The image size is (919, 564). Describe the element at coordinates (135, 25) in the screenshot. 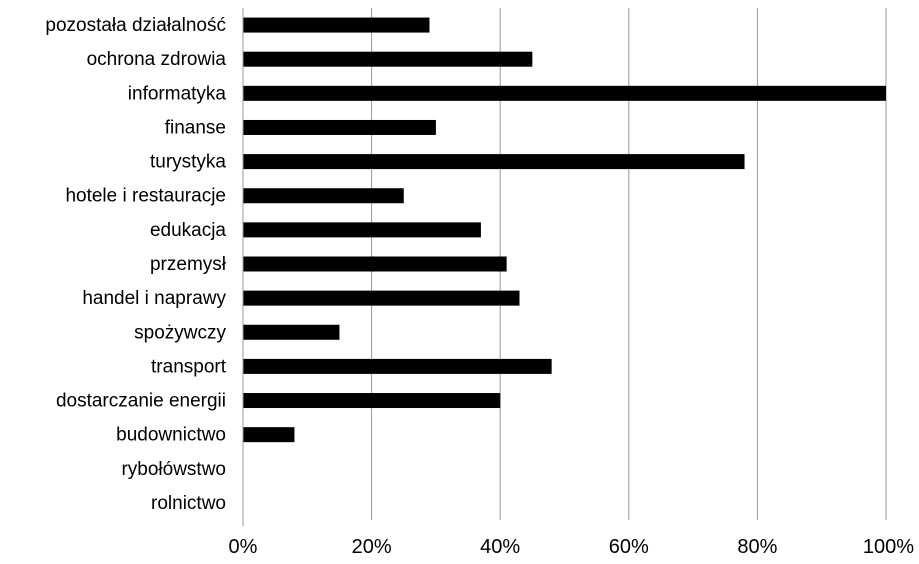

I see `category-label: pozostała działalność` at that location.